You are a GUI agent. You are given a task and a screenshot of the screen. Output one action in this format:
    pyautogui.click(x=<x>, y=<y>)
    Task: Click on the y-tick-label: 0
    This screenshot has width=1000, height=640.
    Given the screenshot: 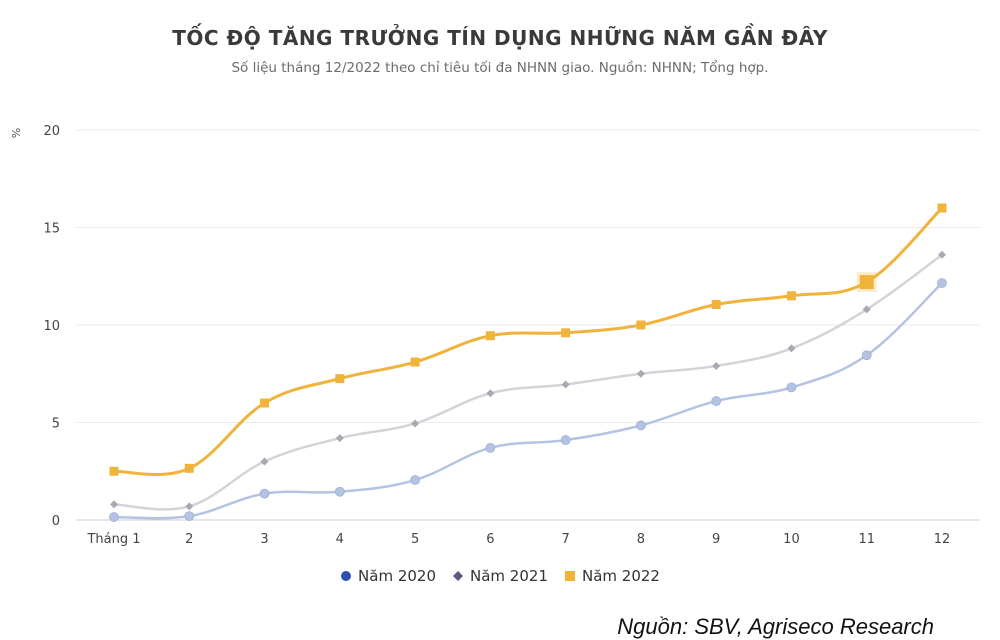 What is the action you would take?
    pyautogui.click(x=56, y=521)
    